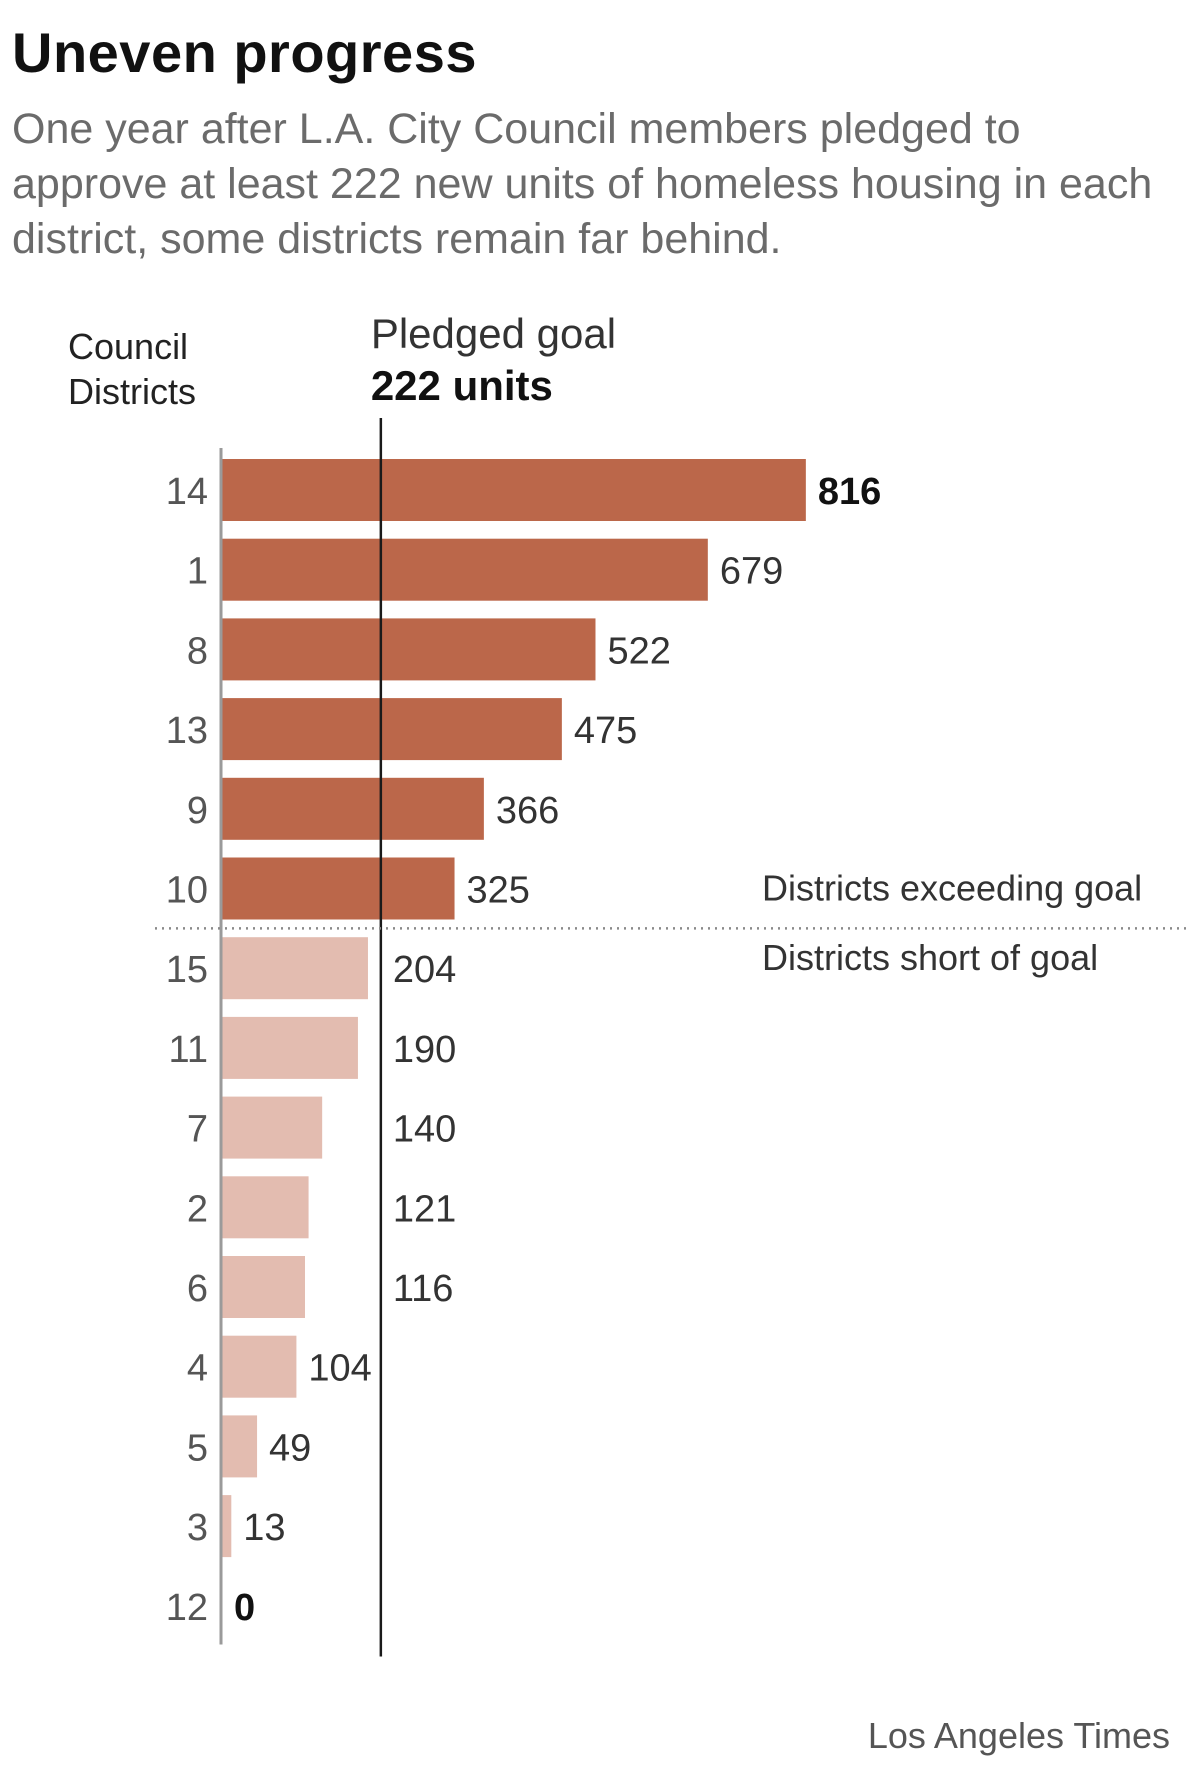 This screenshot has height=1773, width=1200. What do you see at coordinates (290, 1448) in the screenshot?
I see `value-label: 49` at bounding box center [290, 1448].